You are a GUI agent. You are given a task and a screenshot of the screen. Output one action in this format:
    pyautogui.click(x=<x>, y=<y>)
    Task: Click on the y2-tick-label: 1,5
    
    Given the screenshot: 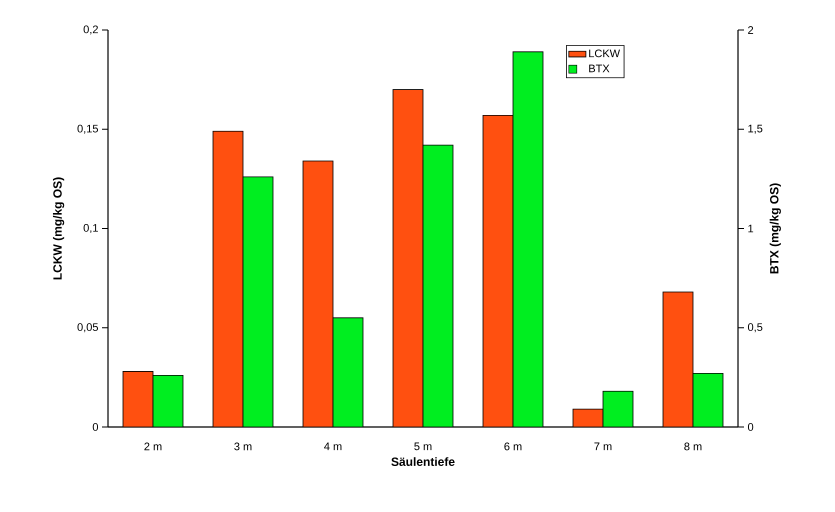 What is the action you would take?
    pyautogui.click(x=755, y=129)
    